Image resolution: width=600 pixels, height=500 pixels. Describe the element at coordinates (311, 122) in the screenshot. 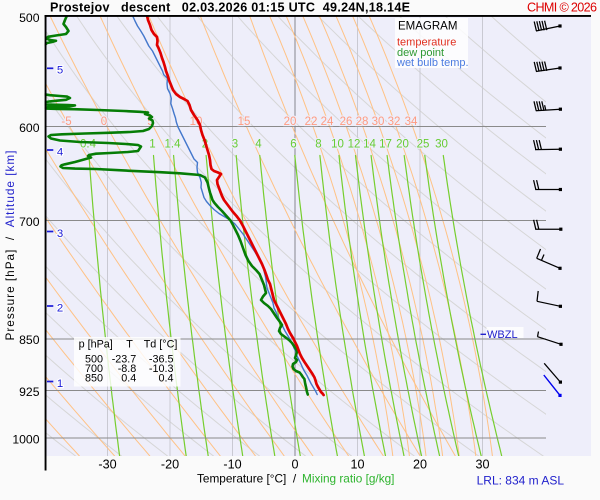

I see `svg-text: 22` at that location.